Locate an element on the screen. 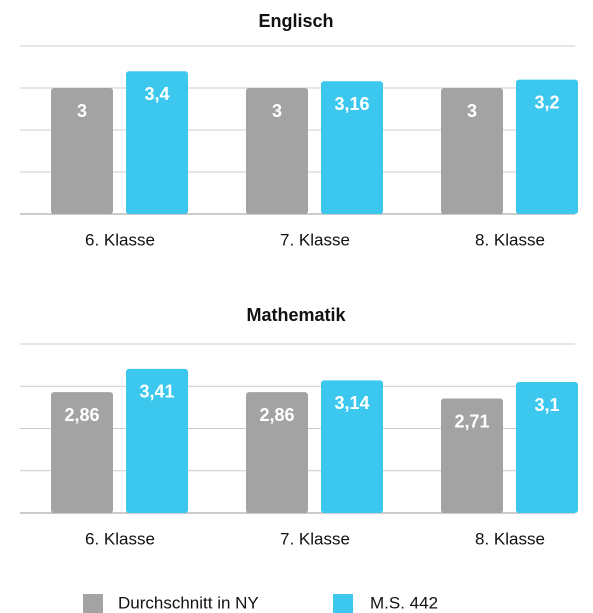  chart-title: Mathematik is located at coordinates (296, 315).